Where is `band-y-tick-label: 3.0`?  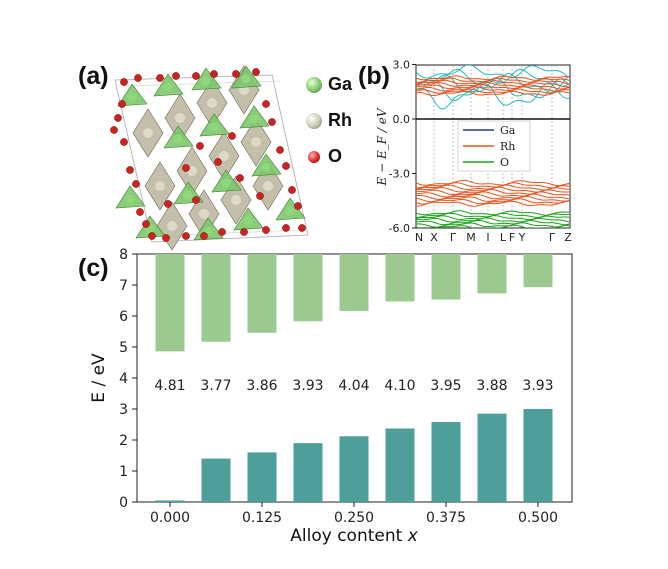
band-y-tick-label: 3.0 is located at coordinates (402, 65).